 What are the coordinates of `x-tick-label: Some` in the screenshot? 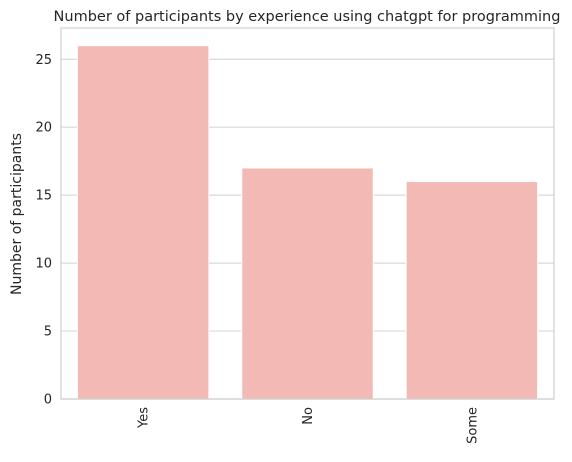 It's located at (472, 425).